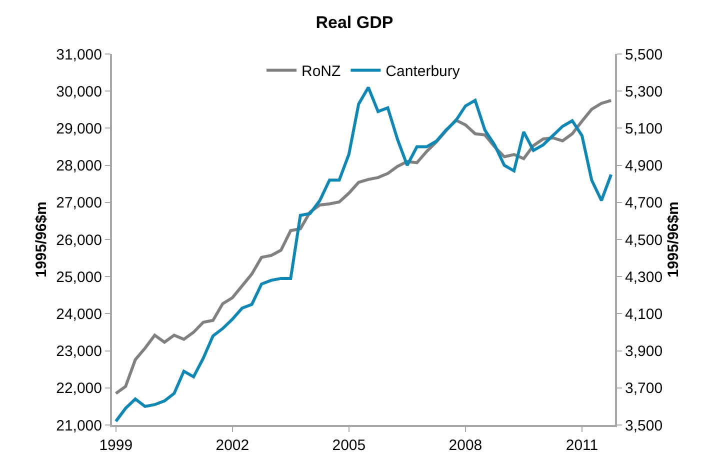  Describe the element at coordinates (644, 277) in the screenshot. I see `y2-tick-label: 4,300` at that location.